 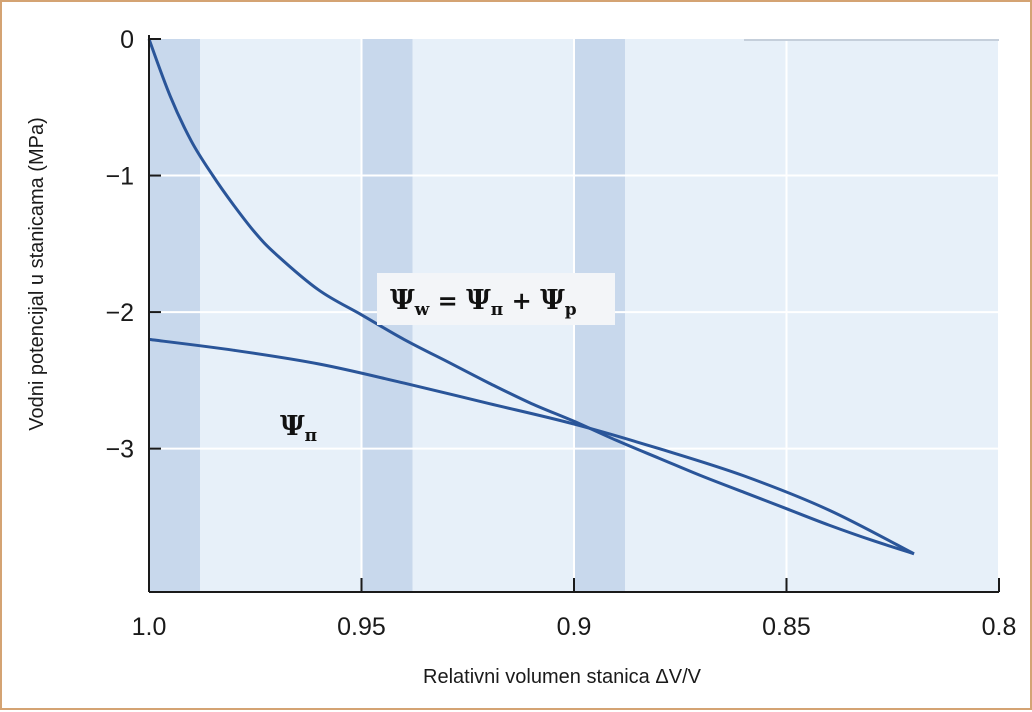 I want to click on x-tick-label-4: 0.8, so click(x=999, y=627).